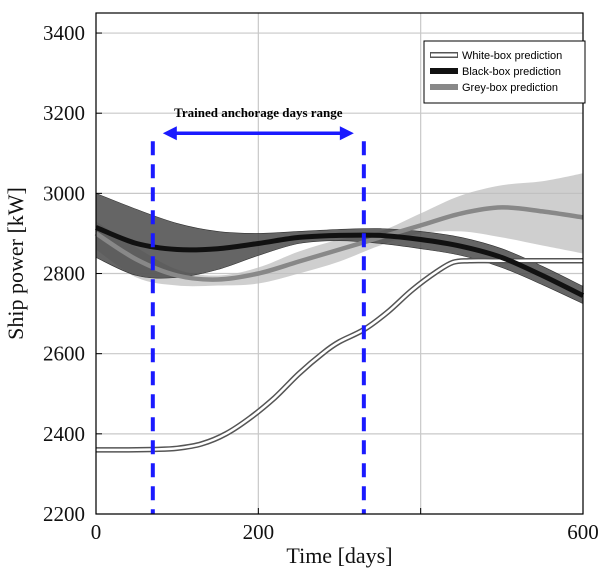  What do you see at coordinates (64, 354) in the screenshot?
I see `y-tick-label: 2600` at bounding box center [64, 354].